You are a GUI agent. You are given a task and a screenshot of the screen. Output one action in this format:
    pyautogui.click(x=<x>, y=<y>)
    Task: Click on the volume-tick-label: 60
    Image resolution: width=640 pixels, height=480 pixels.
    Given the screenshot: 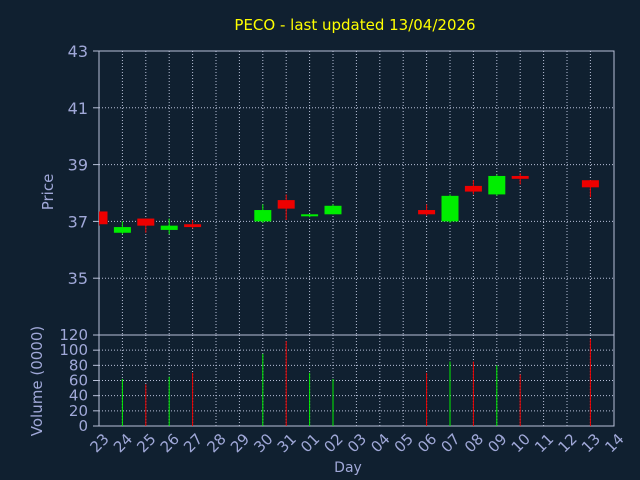 What is the action you would take?
    pyautogui.click(x=78, y=381)
    